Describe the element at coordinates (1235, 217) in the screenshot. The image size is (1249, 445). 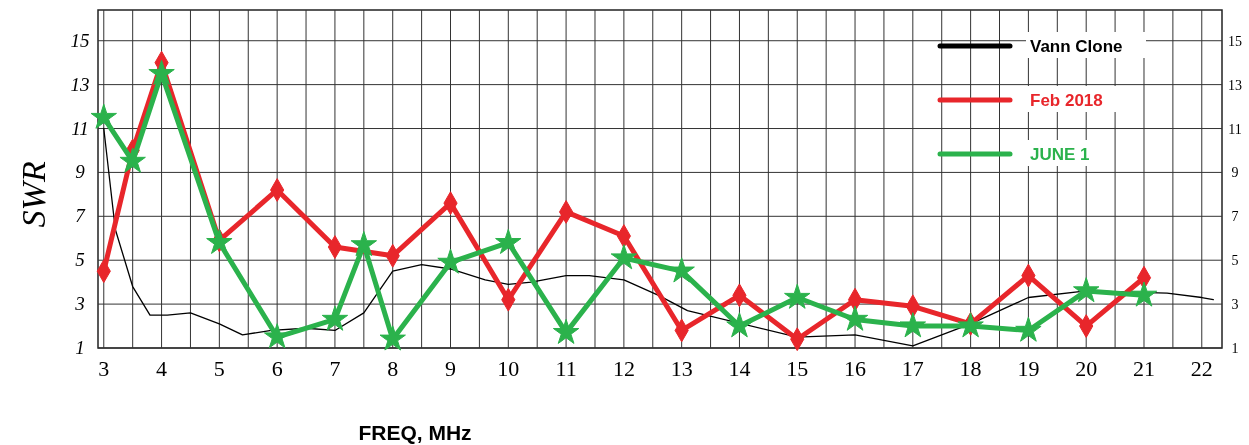
I see `y2-tick-label: 7` at that location.